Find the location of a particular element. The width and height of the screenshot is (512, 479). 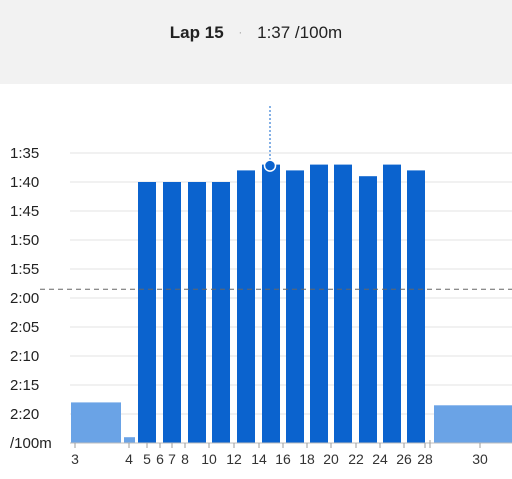

x-tick-label: 22 is located at coordinates (356, 459).